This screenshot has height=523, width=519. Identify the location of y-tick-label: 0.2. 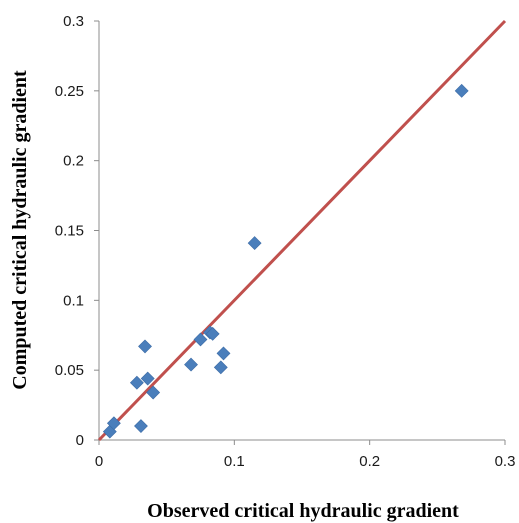
(73, 161).